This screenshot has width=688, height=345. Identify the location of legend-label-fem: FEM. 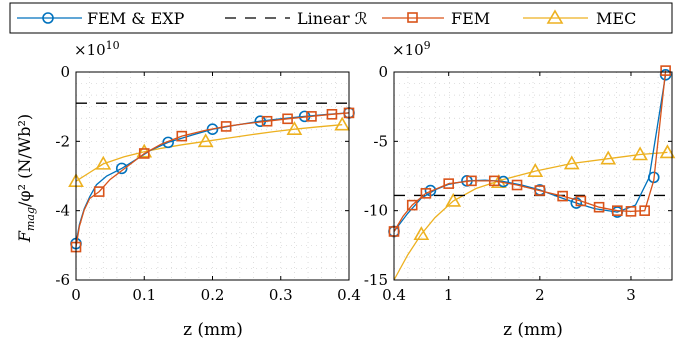
(470, 18).